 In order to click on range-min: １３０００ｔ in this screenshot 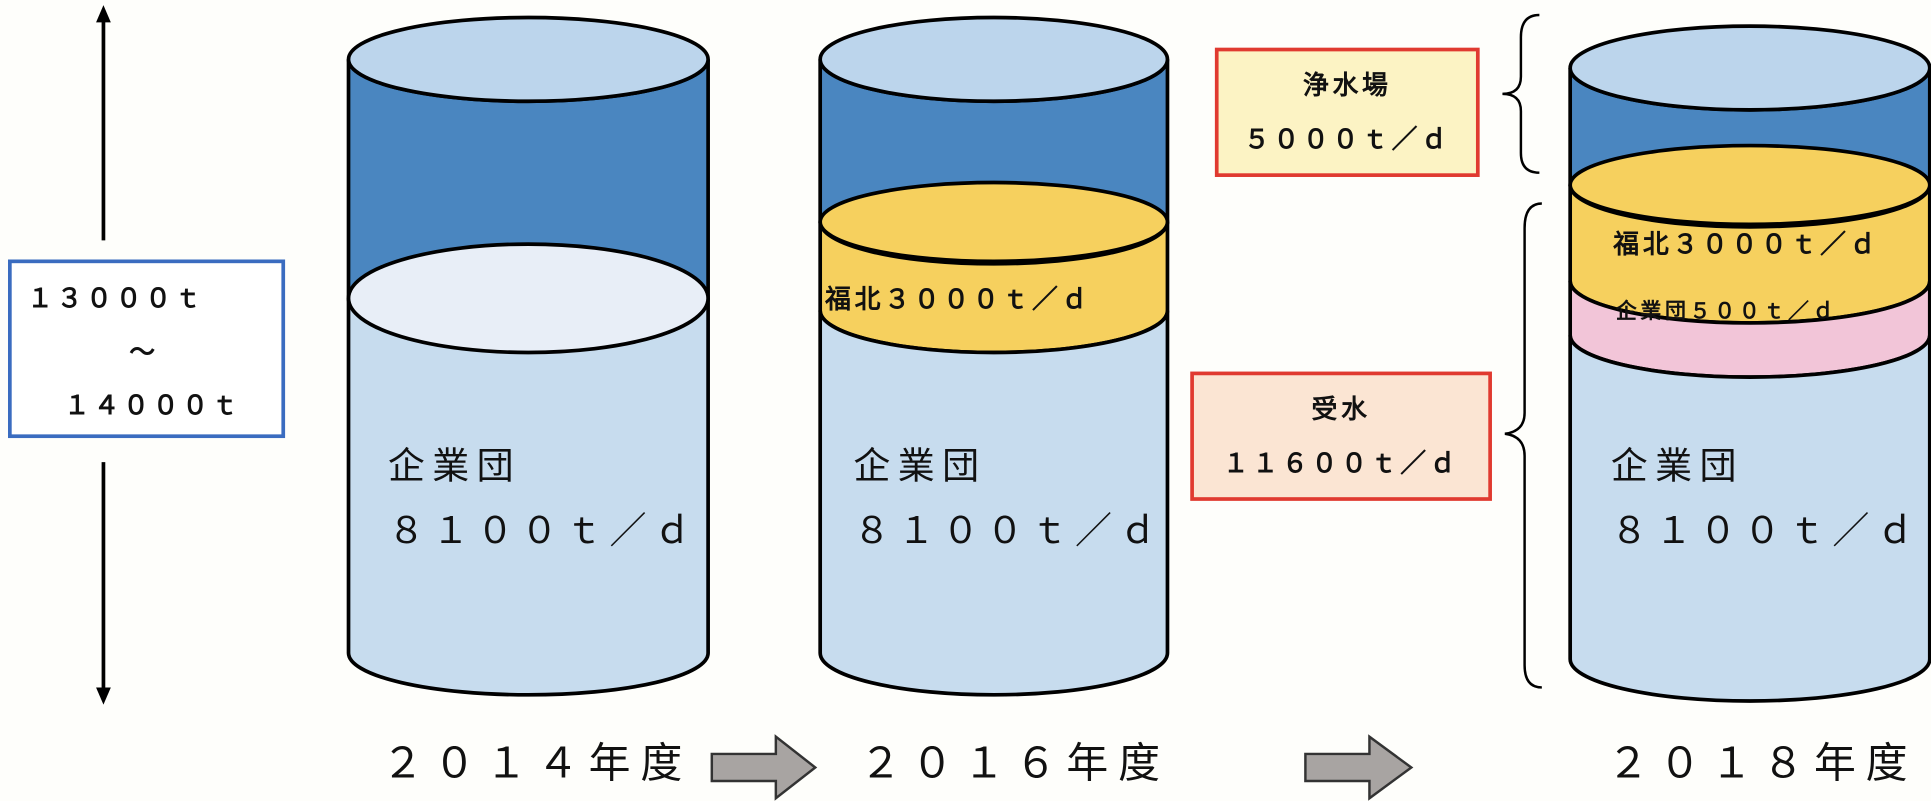, I will do `click(115, 299)`.